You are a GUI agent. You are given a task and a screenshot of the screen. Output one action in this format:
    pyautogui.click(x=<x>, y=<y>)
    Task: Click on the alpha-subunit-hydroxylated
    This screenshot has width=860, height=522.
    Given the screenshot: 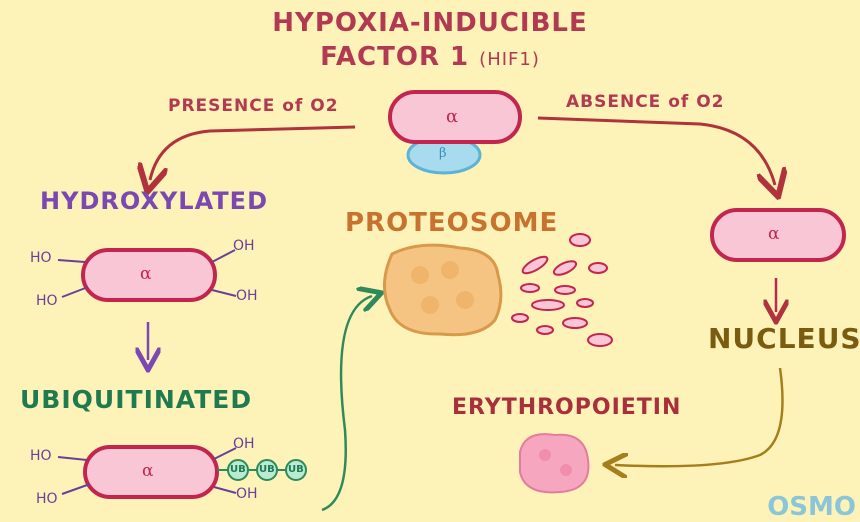 What is the action you would take?
    pyautogui.click(x=149, y=275)
    